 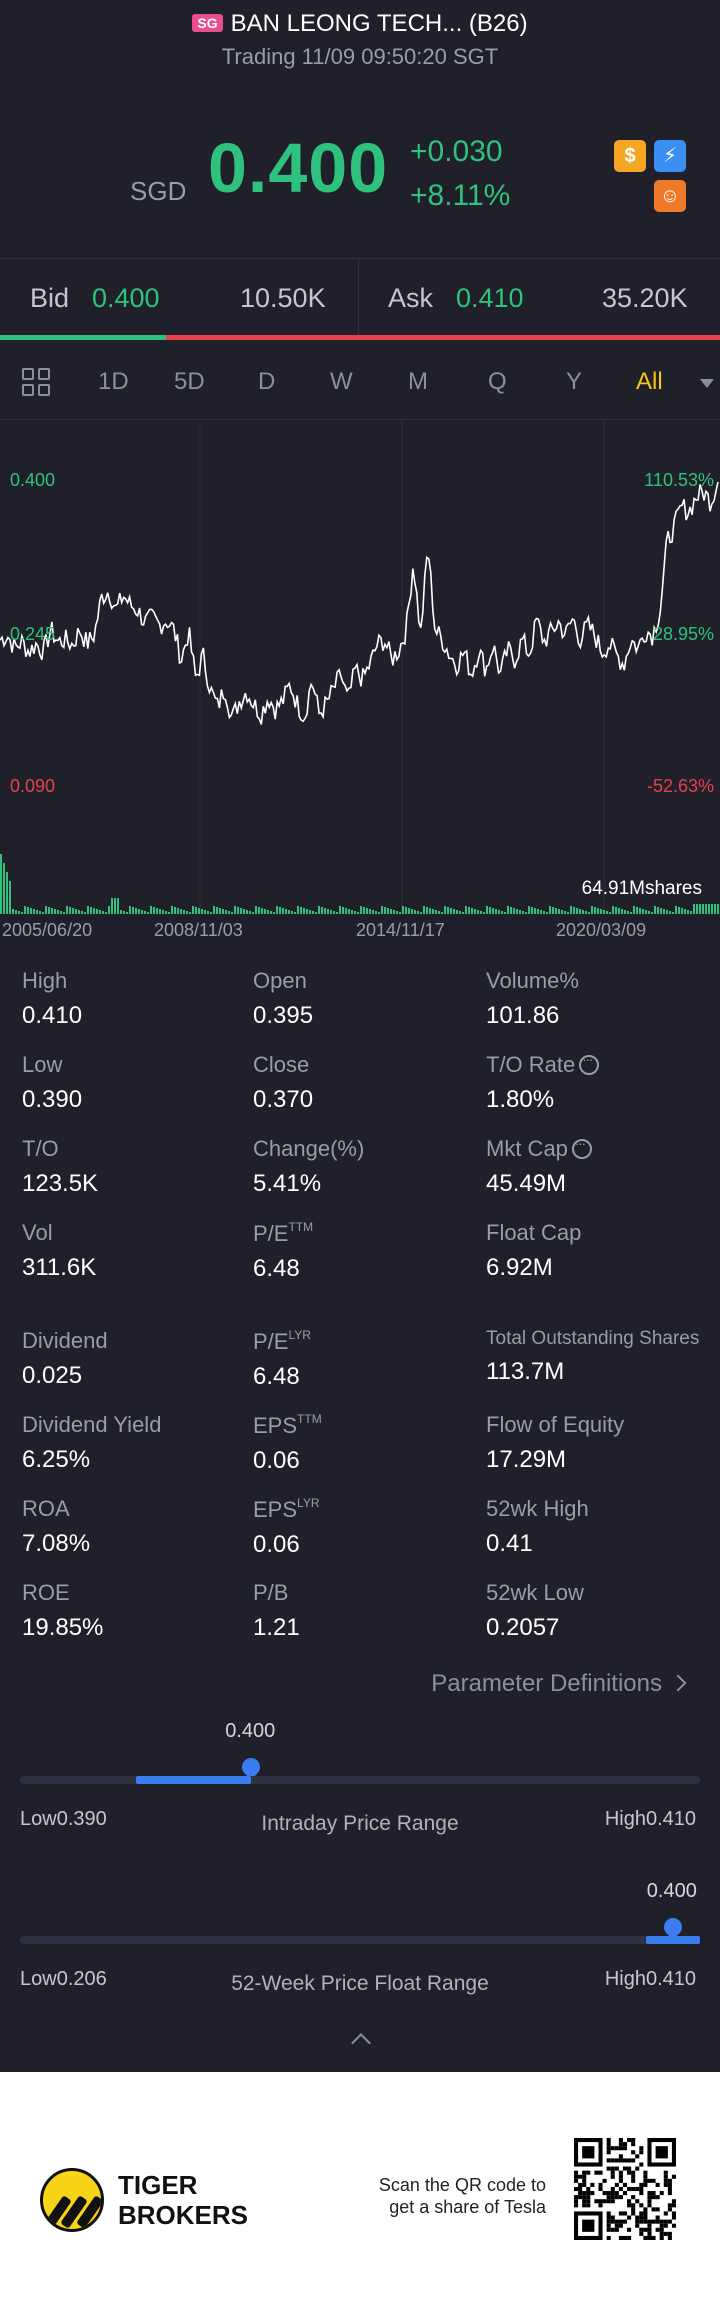 I want to click on bid-price: 0.400, so click(x=126, y=298).